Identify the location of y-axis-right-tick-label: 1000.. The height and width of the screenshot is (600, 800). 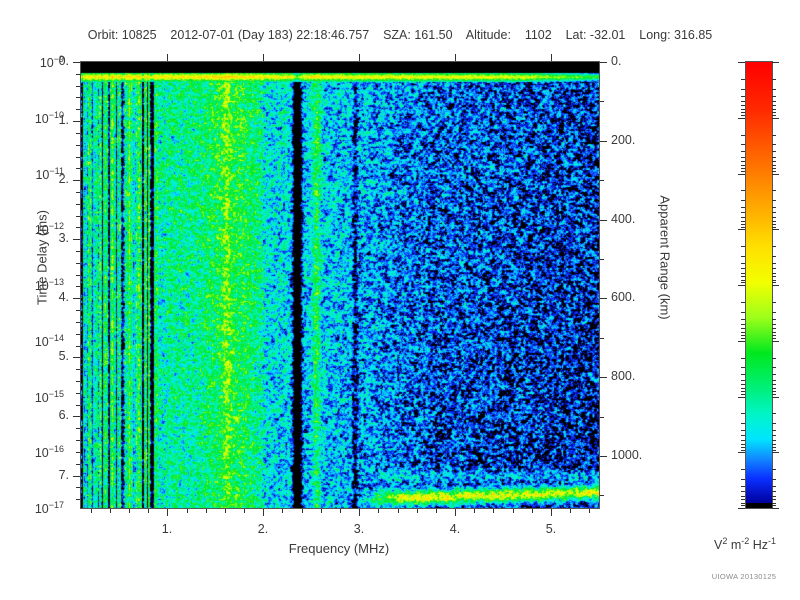
(627, 455).